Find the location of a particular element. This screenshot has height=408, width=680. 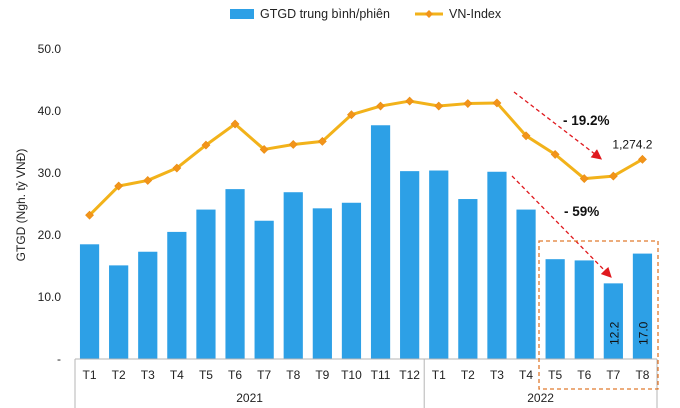

y-axis-label: GTGD (Ngh. tỷ VNĐ) is located at coordinates (21, 205).